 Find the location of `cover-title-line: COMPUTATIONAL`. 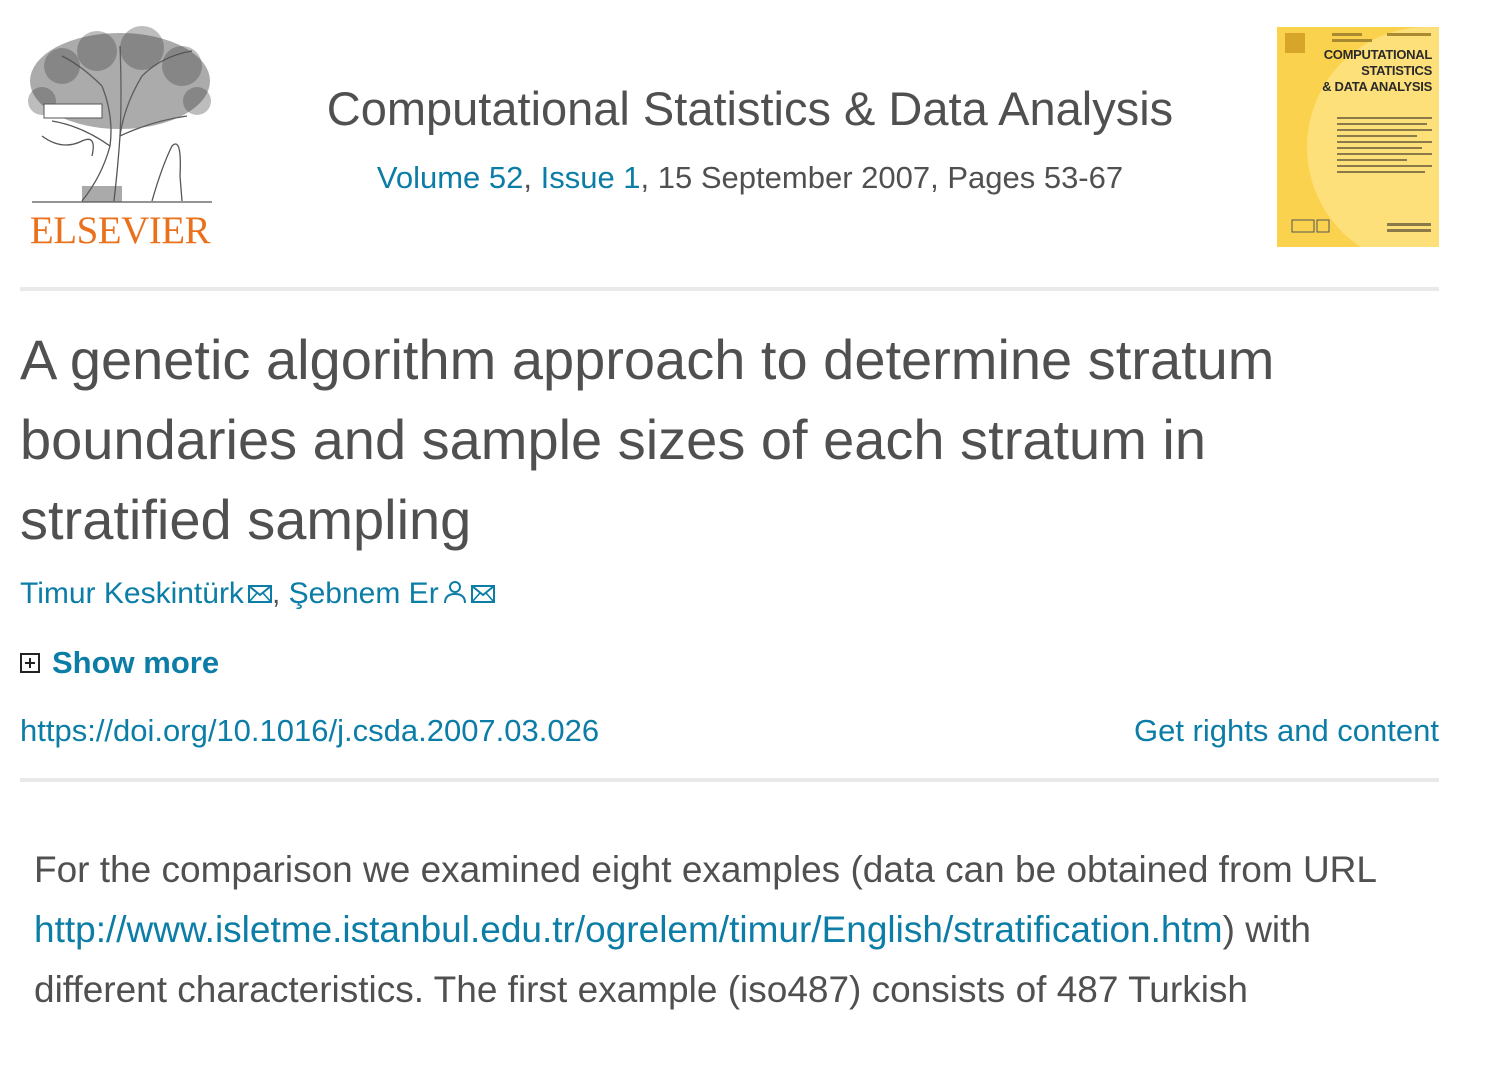

cover-title-line: COMPUTATIONAL is located at coordinates (1378, 54).